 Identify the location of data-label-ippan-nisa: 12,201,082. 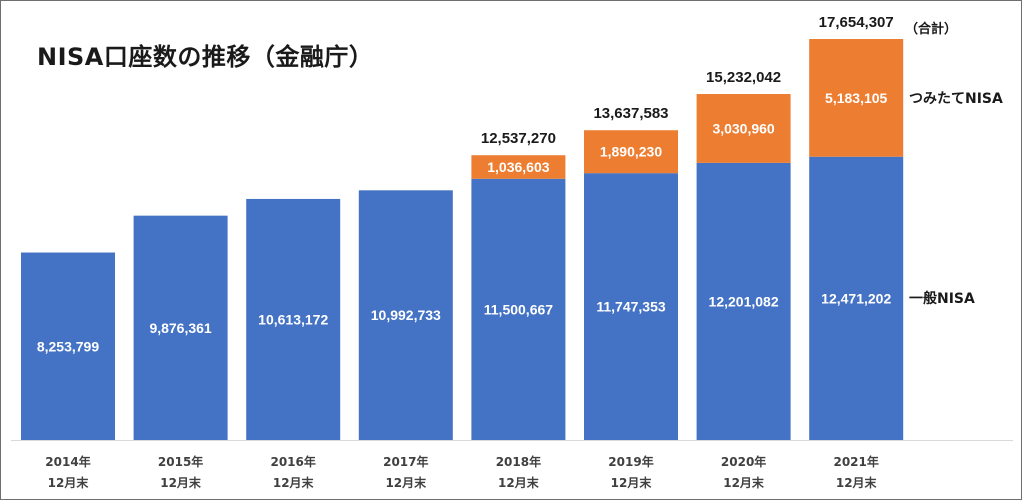
(744, 301).